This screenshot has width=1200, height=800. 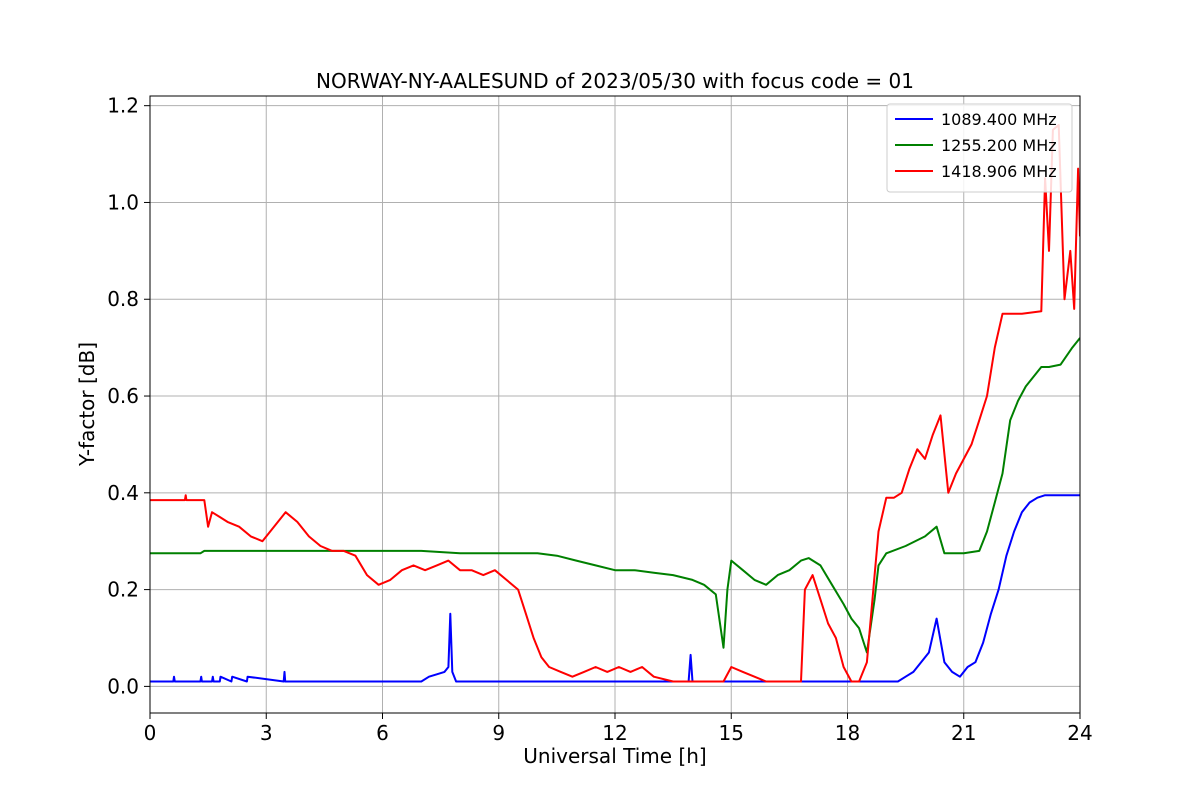 What do you see at coordinates (999, 171) in the screenshot?
I see `legend-label: 1418.906 MHz` at bounding box center [999, 171].